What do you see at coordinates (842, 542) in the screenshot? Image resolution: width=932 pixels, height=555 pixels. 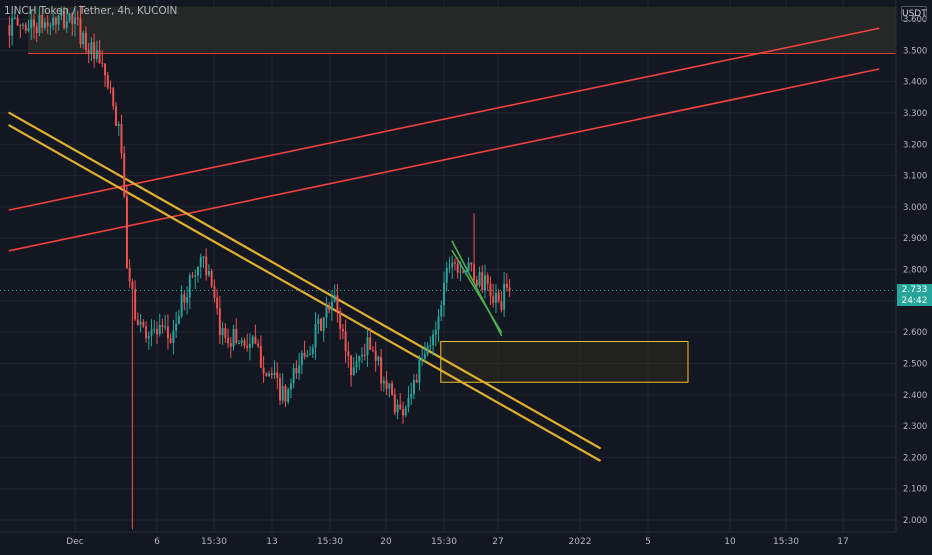 I see `x-tick-label: 17` at bounding box center [842, 542].